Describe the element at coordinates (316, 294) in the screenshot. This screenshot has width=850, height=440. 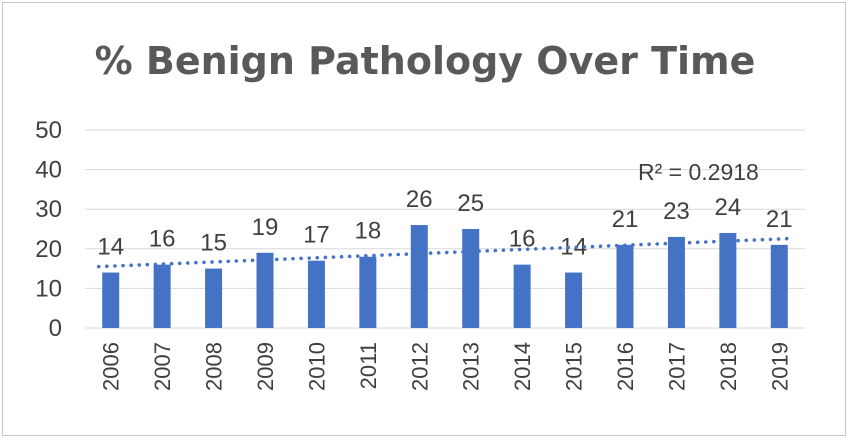
I see `bar-2010` at that location.